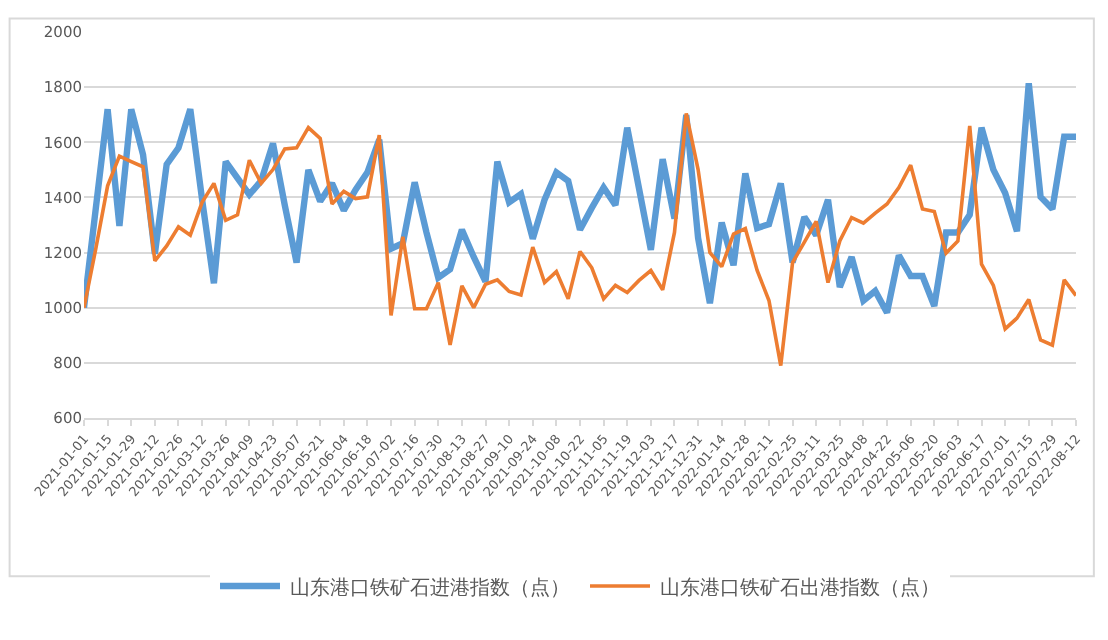 The image size is (1108, 640). Describe the element at coordinates (800, 587) in the screenshot. I see `legend-label: 山东港口铁矿石出港指数（点）` at that location.